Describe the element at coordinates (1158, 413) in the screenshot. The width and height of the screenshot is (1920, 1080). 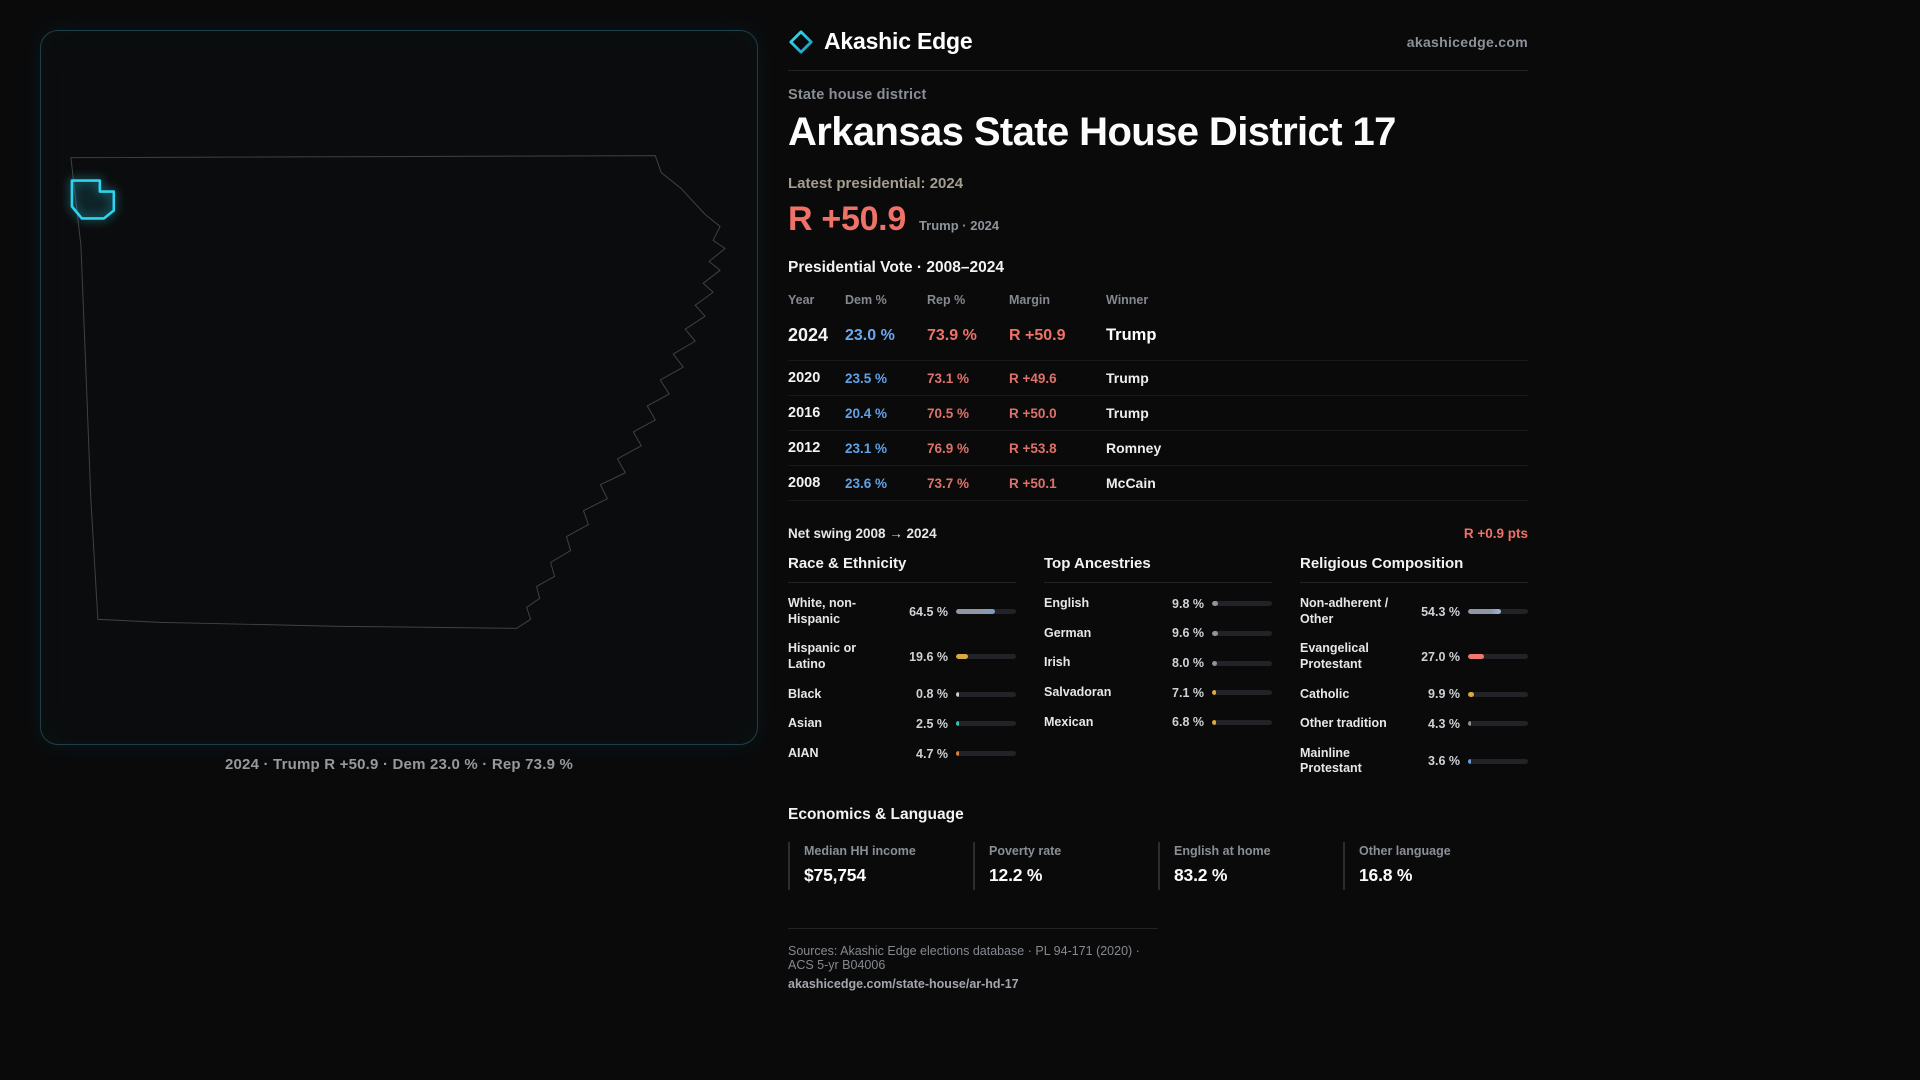
I see `vote-table-row: 2016 20.4 % 70.5 % R +50.0 Trump` at that location.